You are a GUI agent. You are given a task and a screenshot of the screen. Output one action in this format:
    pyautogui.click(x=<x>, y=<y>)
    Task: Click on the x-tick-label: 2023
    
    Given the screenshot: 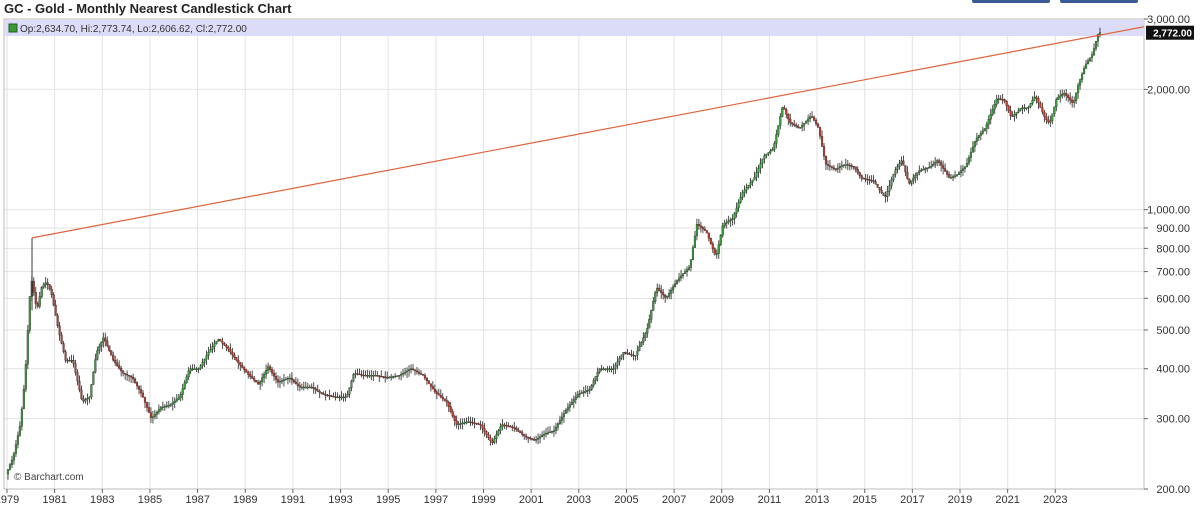 What is the action you would take?
    pyautogui.click(x=1055, y=500)
    